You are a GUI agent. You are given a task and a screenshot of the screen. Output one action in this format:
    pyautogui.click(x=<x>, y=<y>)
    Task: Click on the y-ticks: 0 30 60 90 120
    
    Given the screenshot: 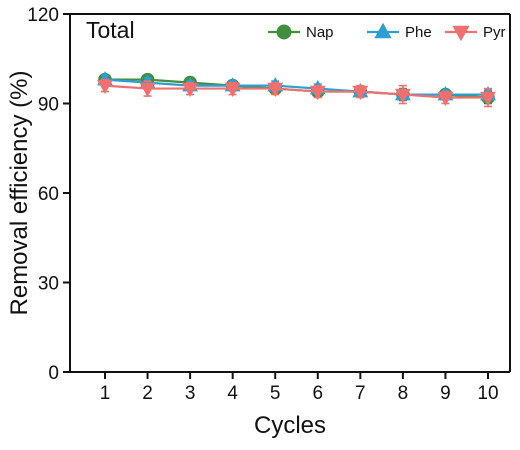 What is the action you would take?
    pyautogui.click(x=48, y=194)
    